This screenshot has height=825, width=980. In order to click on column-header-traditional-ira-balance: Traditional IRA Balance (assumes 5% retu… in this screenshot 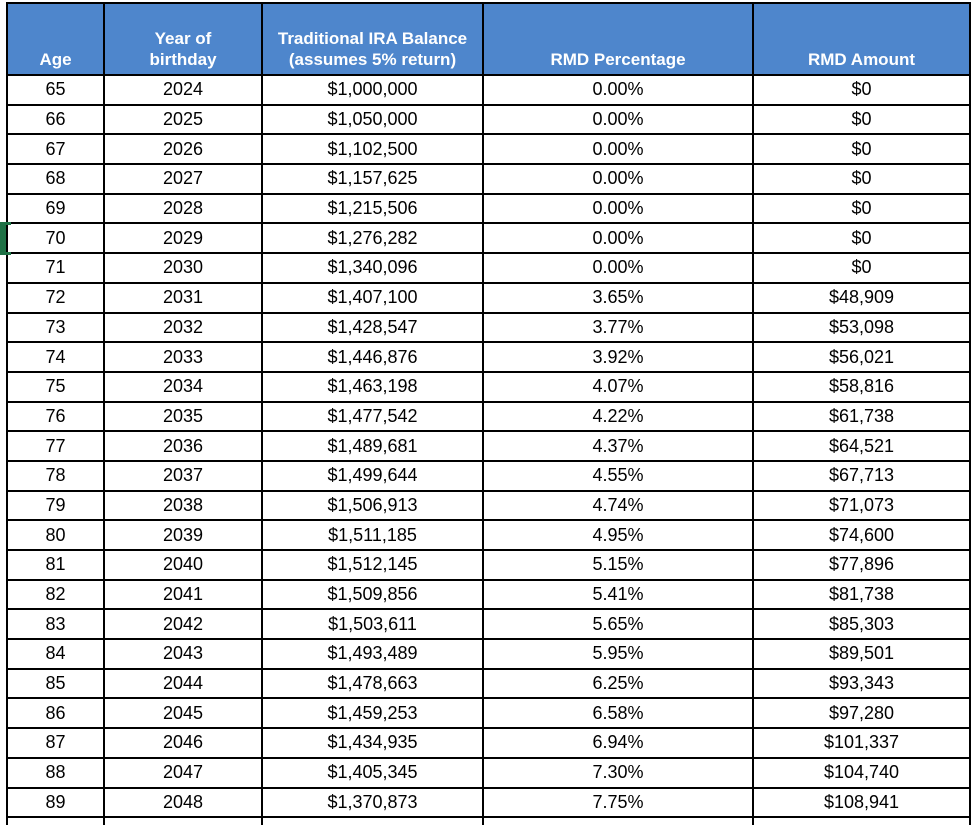, I will do `click(372, 39)`.